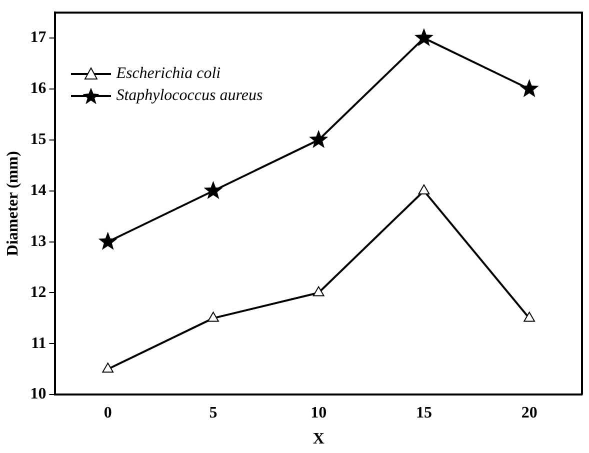  What do you see at coordinates (38, 292) in the screenshot?
I see `y-tick-label: 12` at bounding box center [38, 292].